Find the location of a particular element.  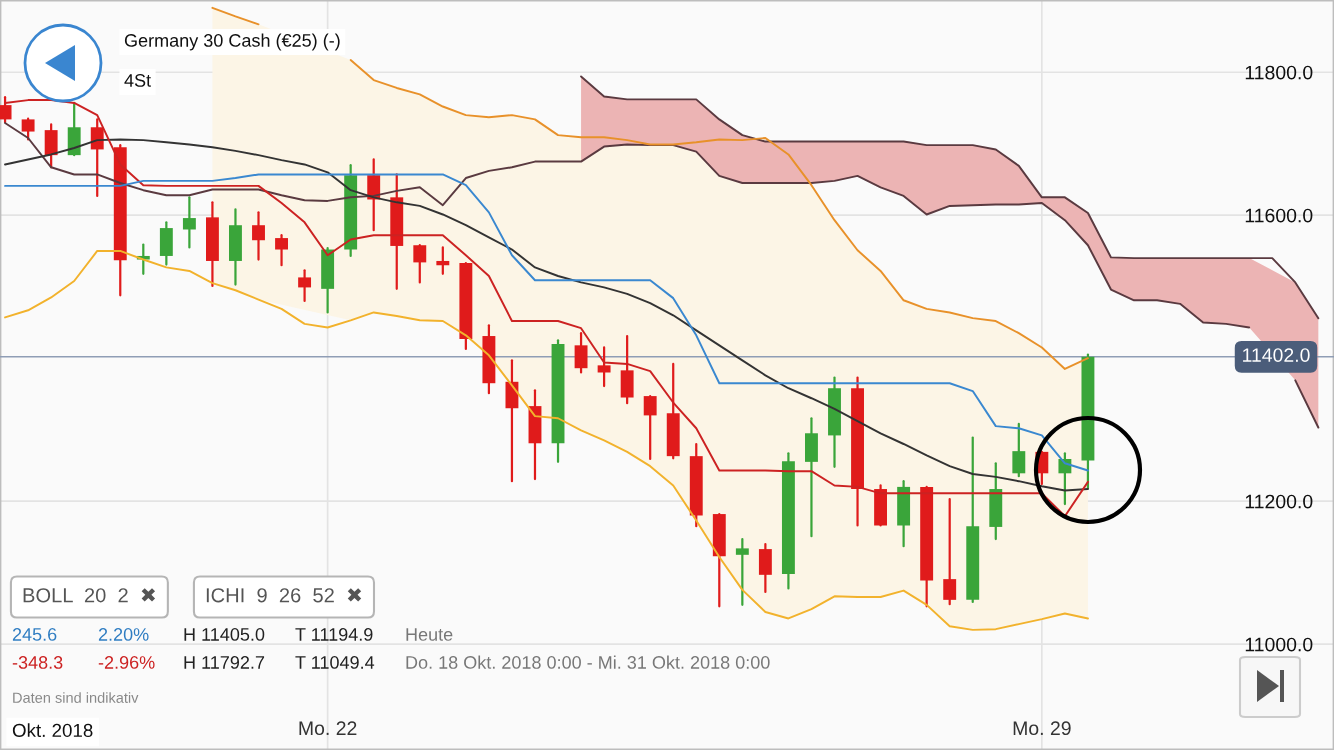

annotation: H 11405.0 is located at coordinates (224, 634).